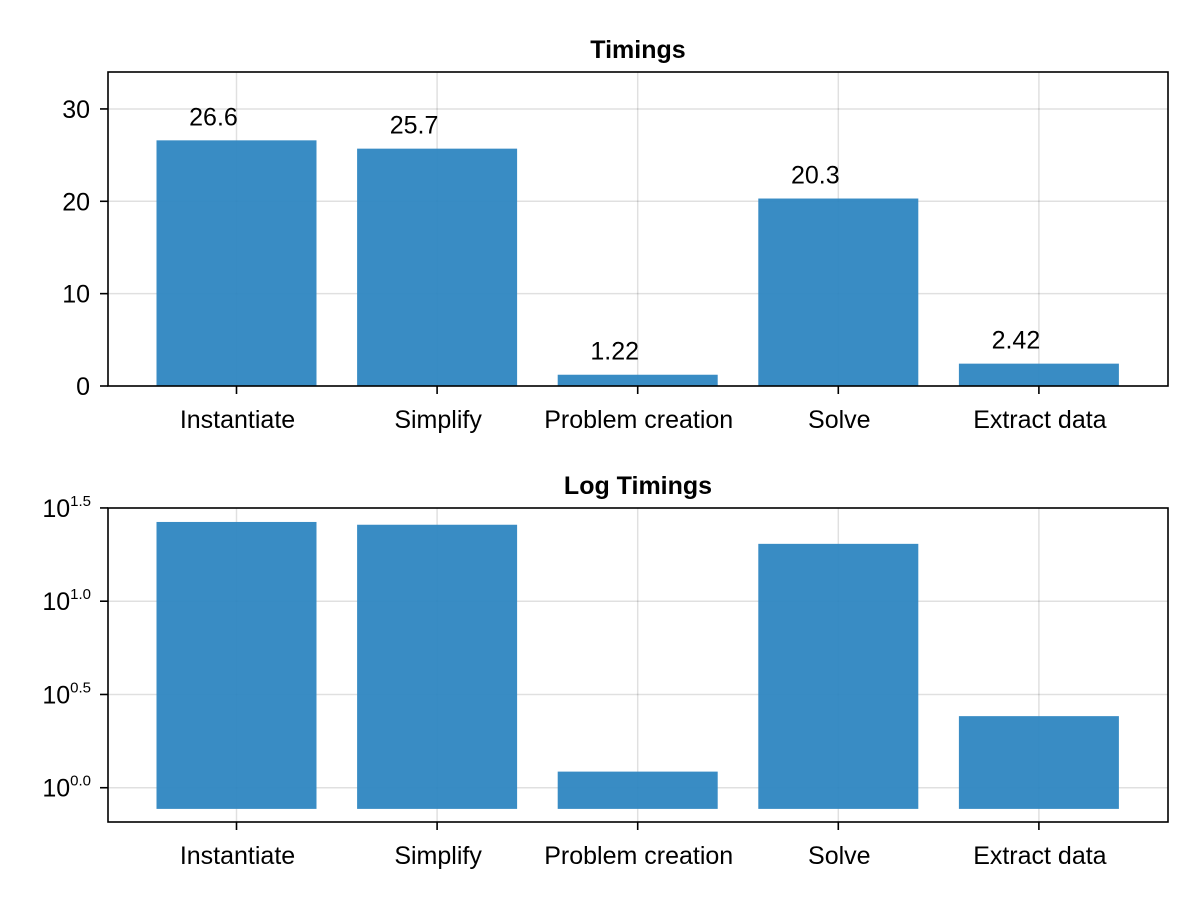 This screenshot has height=900, width=1200. What do you see at coordinates (83, 387) in the screenshot?
I see `y-tick-label: 0` at bounding box center [83, 387].